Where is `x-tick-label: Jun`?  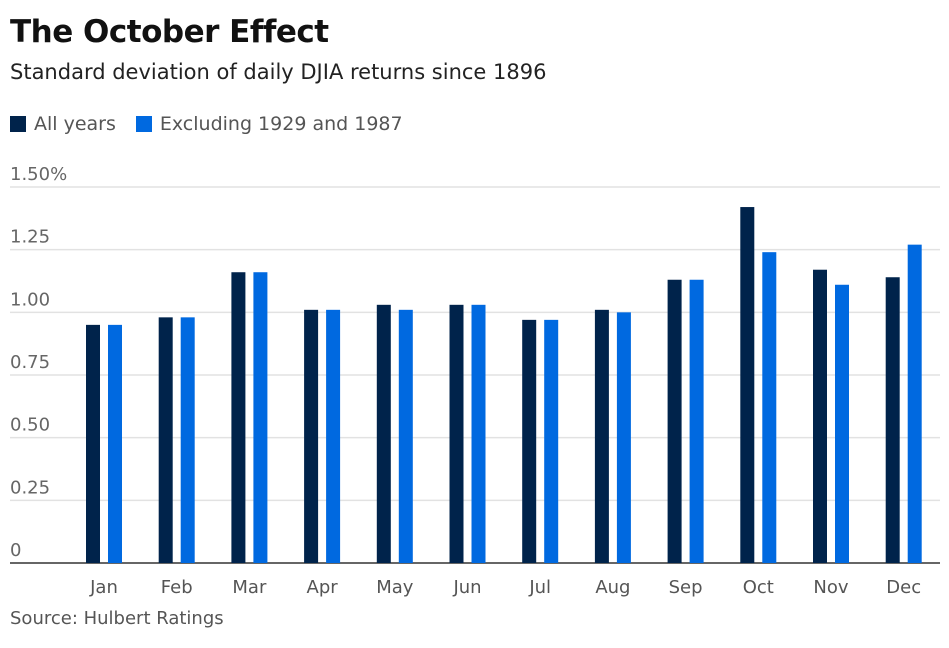 x-tick-label: Jun is located at coordinates (466, 587).